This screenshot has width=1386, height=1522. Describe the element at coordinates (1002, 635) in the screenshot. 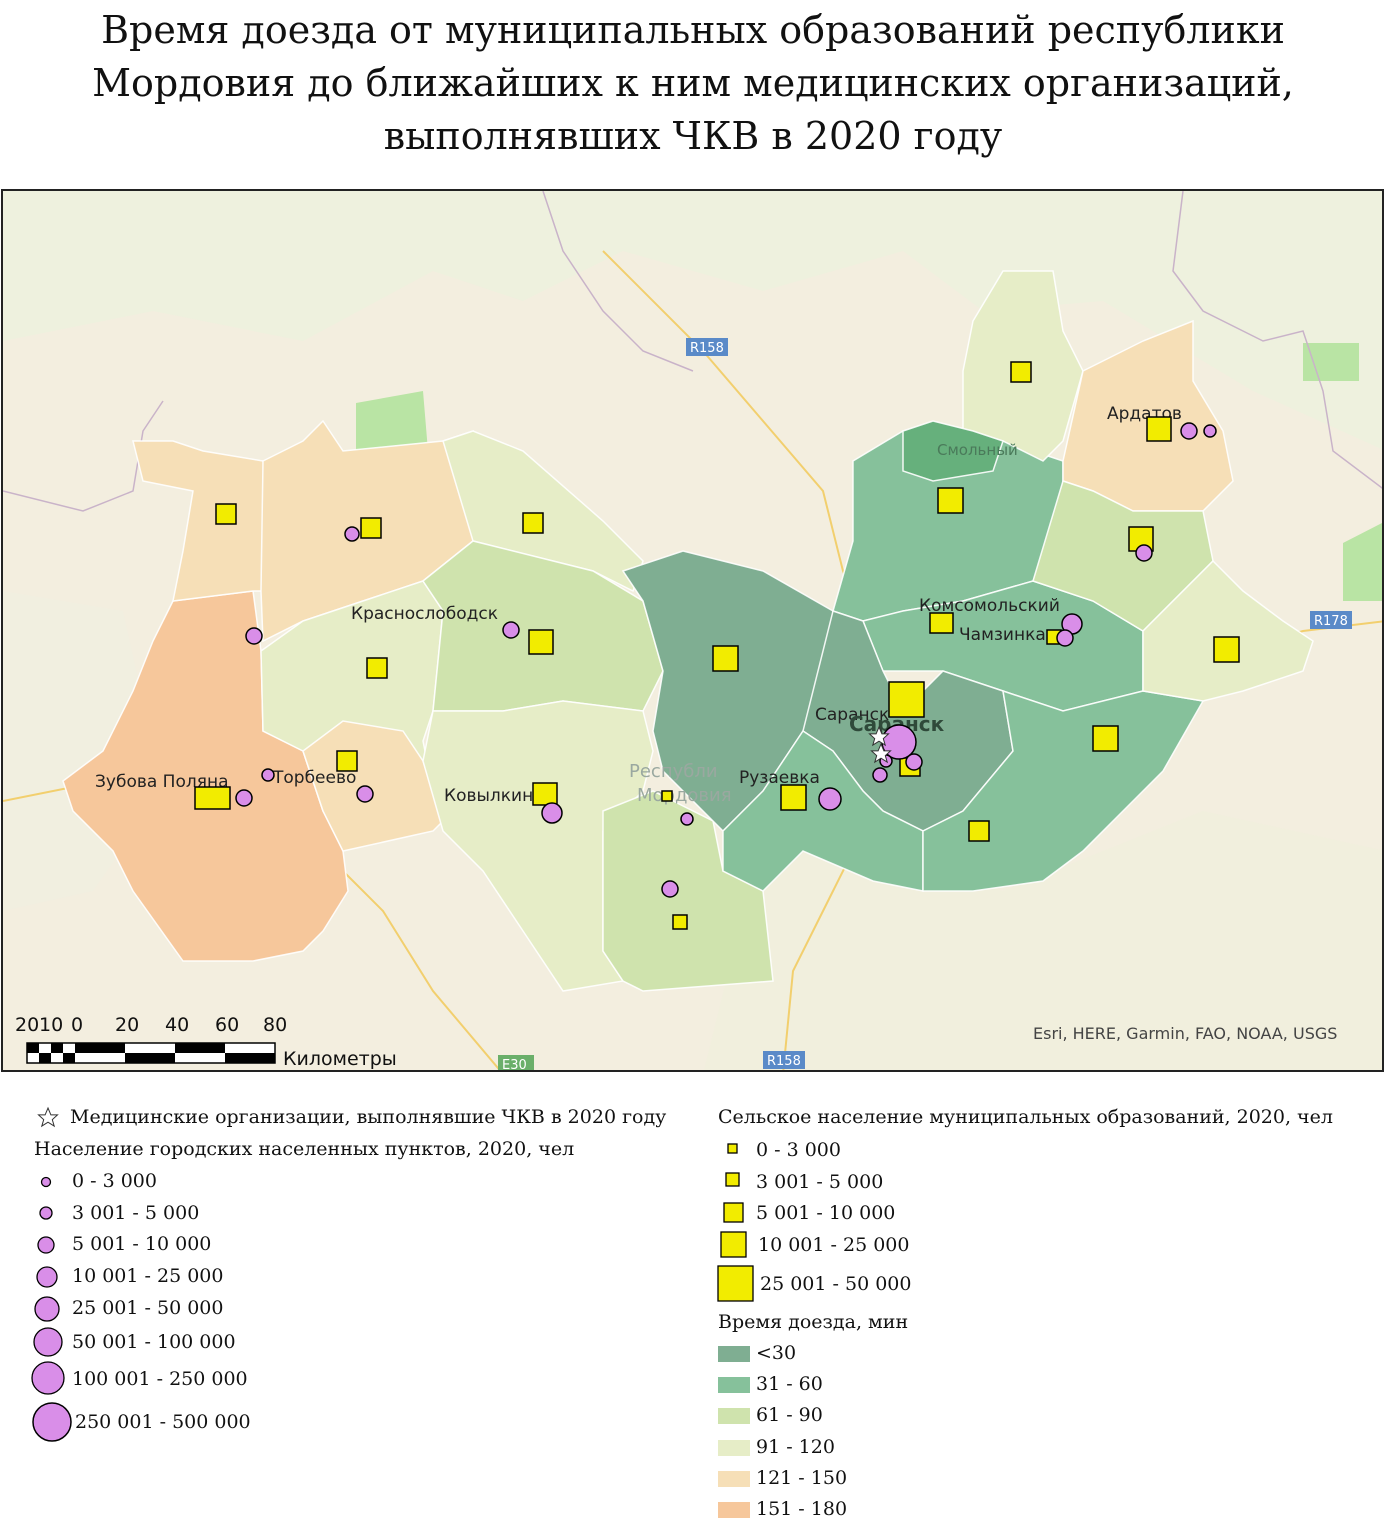

I see `label-chamzinka: Чамзинка` at that location.